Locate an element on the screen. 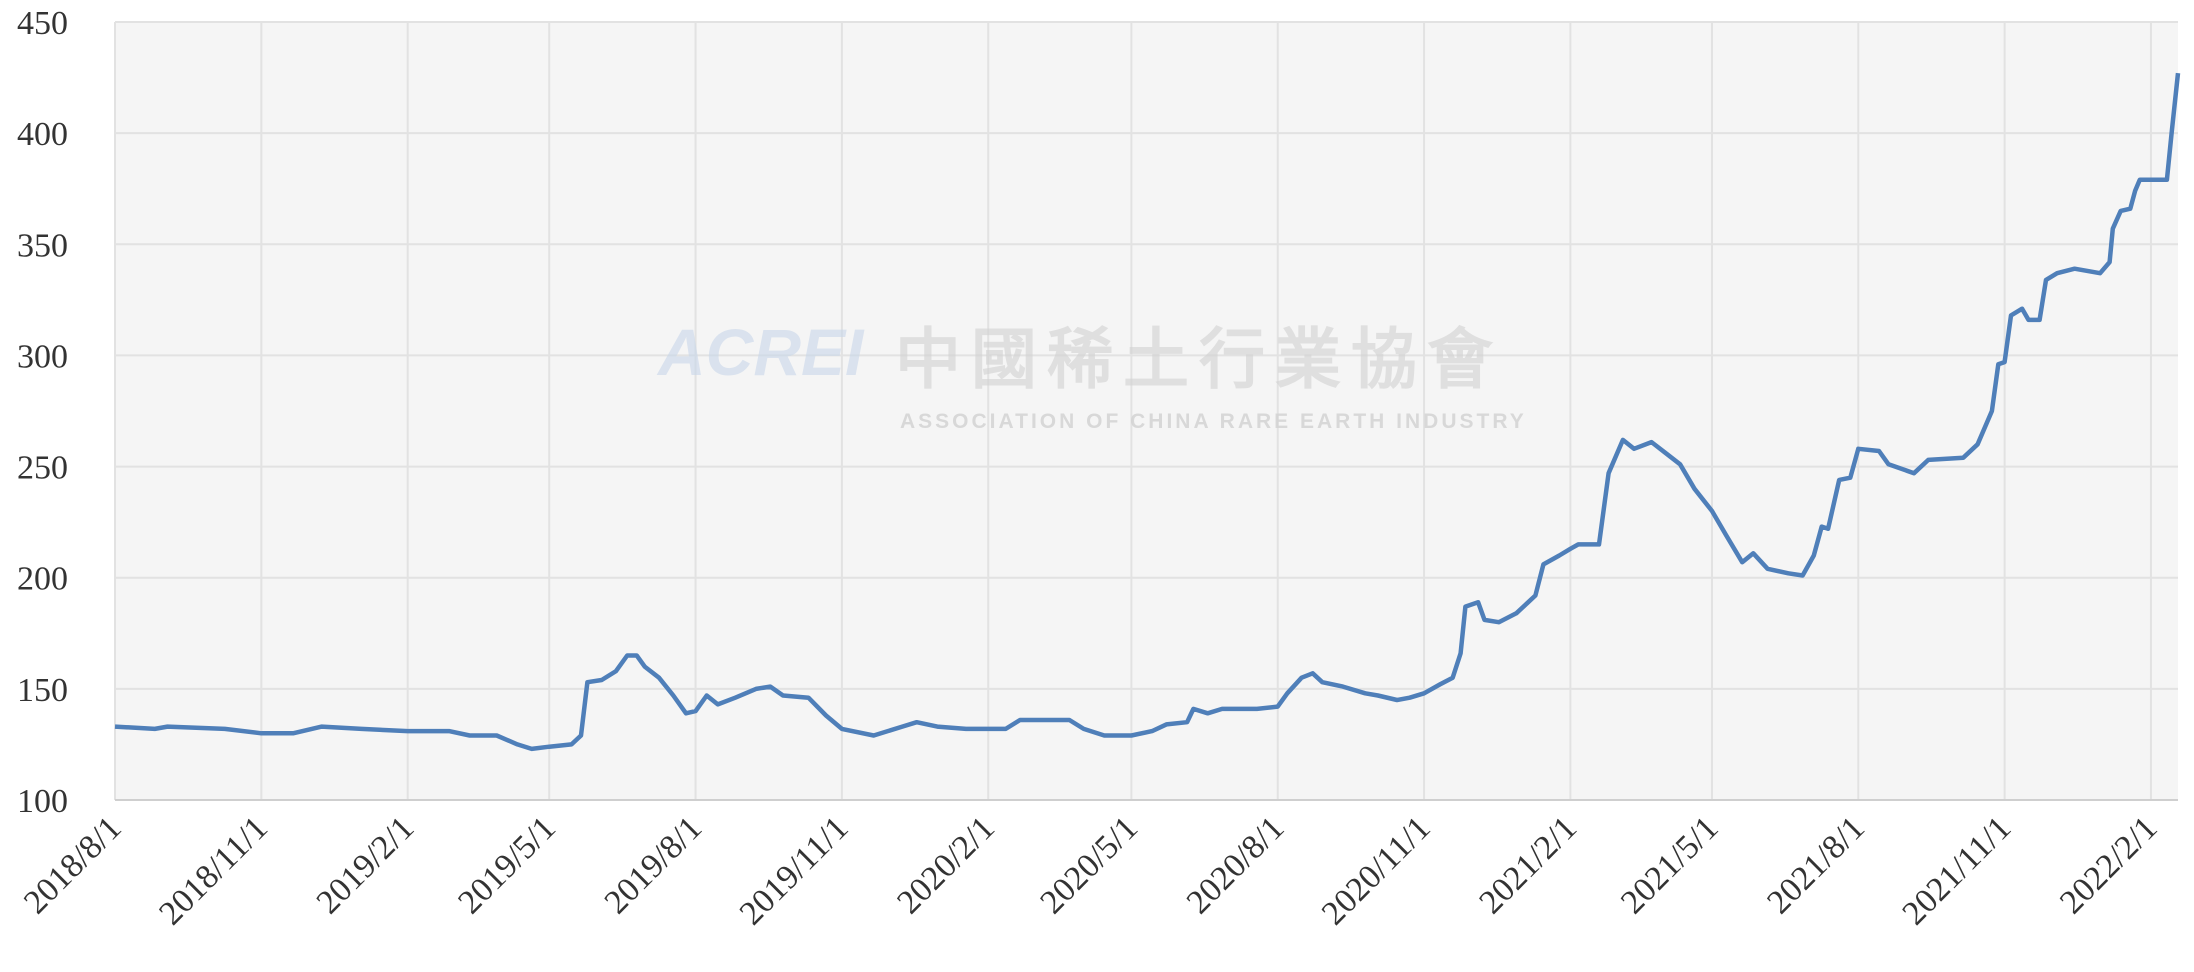  watermark-subtitle: ASSOCIATION OF CHINA RARE EARTH INDUSTRY is located at coordinates (1213, 421).